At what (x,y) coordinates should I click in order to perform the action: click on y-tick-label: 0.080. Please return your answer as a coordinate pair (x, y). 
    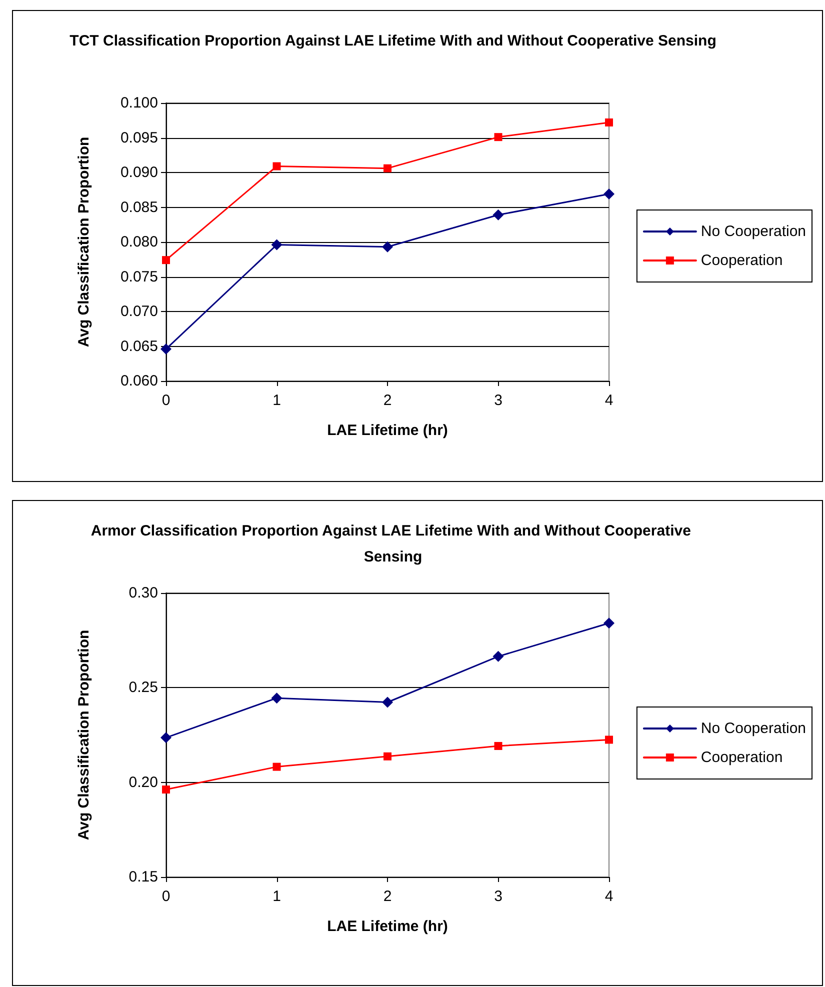
    Looking at the image, I should click on (139, 242).